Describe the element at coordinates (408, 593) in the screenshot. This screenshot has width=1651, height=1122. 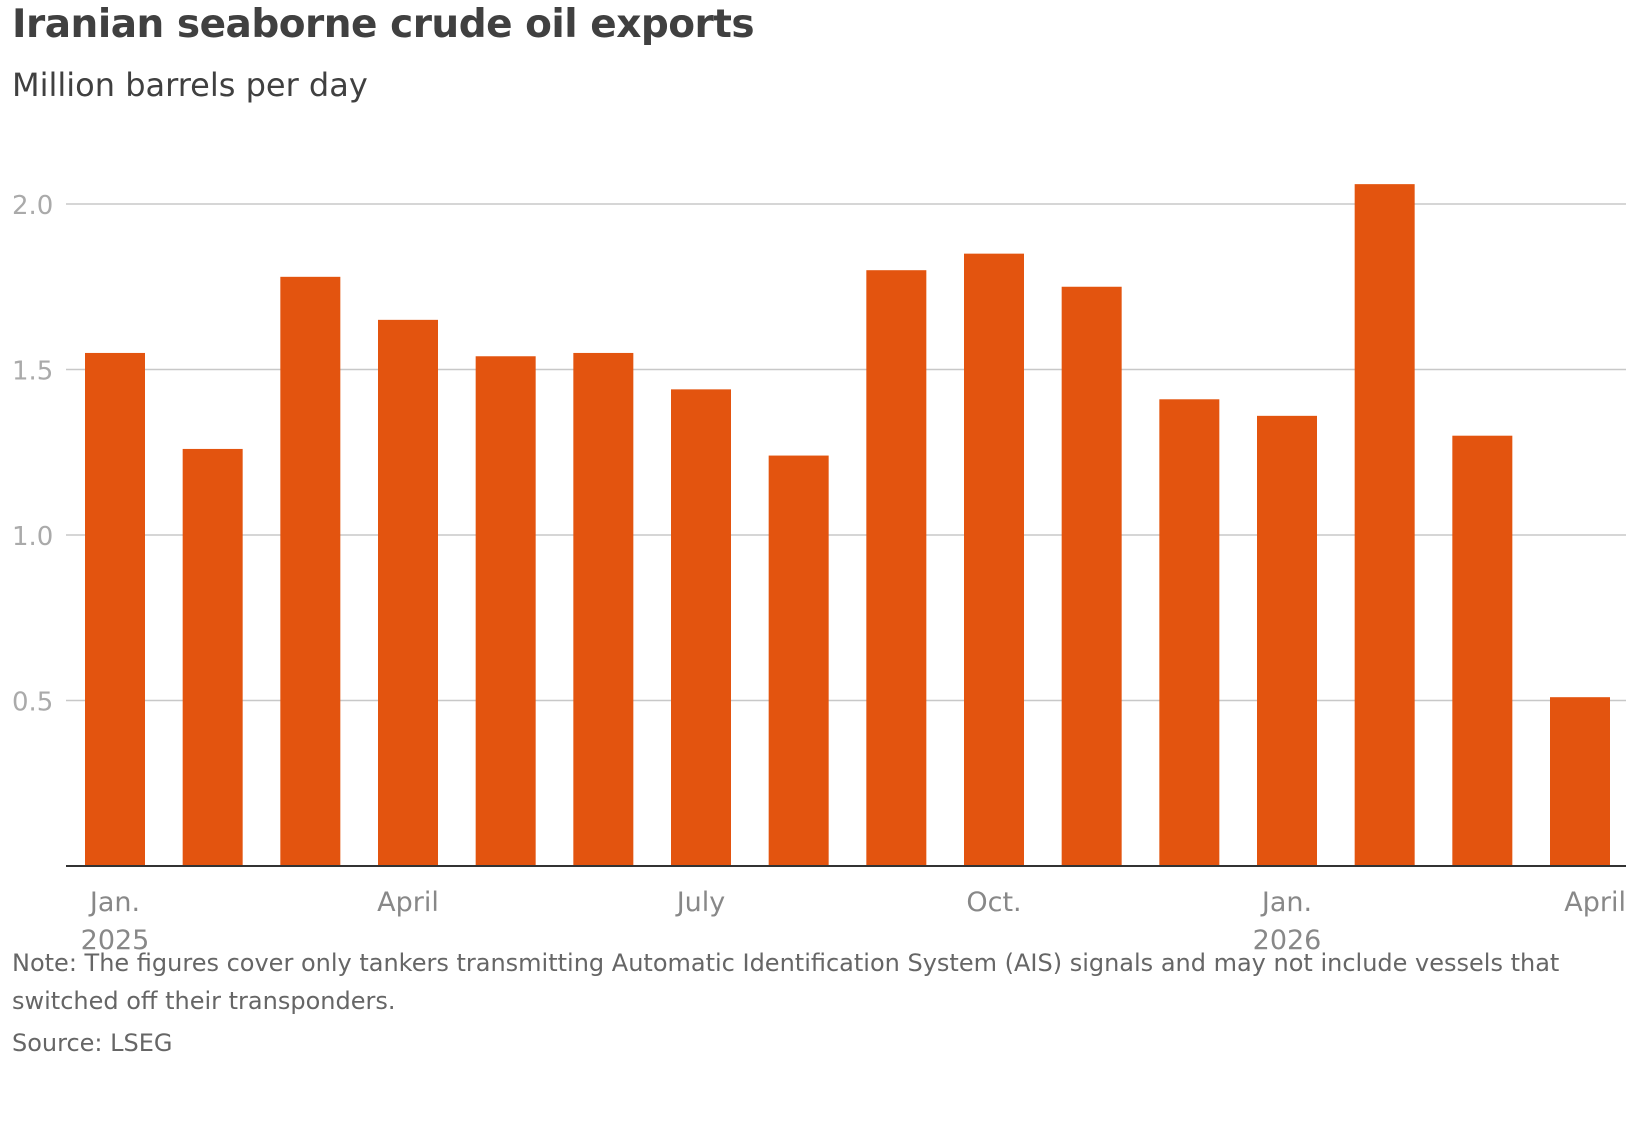
I see `bar: Apr. 2025: 1.65` at that location.